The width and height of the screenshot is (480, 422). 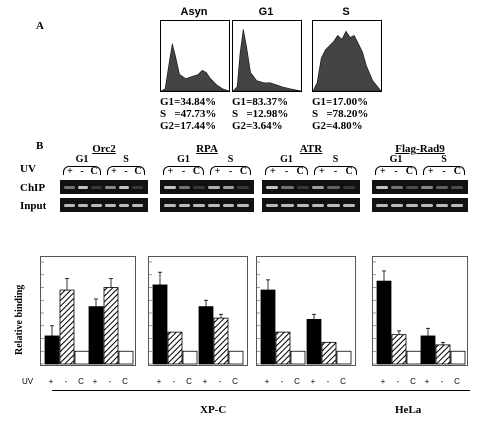 What do you see at coordinates (33, 188) in the screenshot?
I see `chip-row-label: ChIP` at bounding box center [33, 188].